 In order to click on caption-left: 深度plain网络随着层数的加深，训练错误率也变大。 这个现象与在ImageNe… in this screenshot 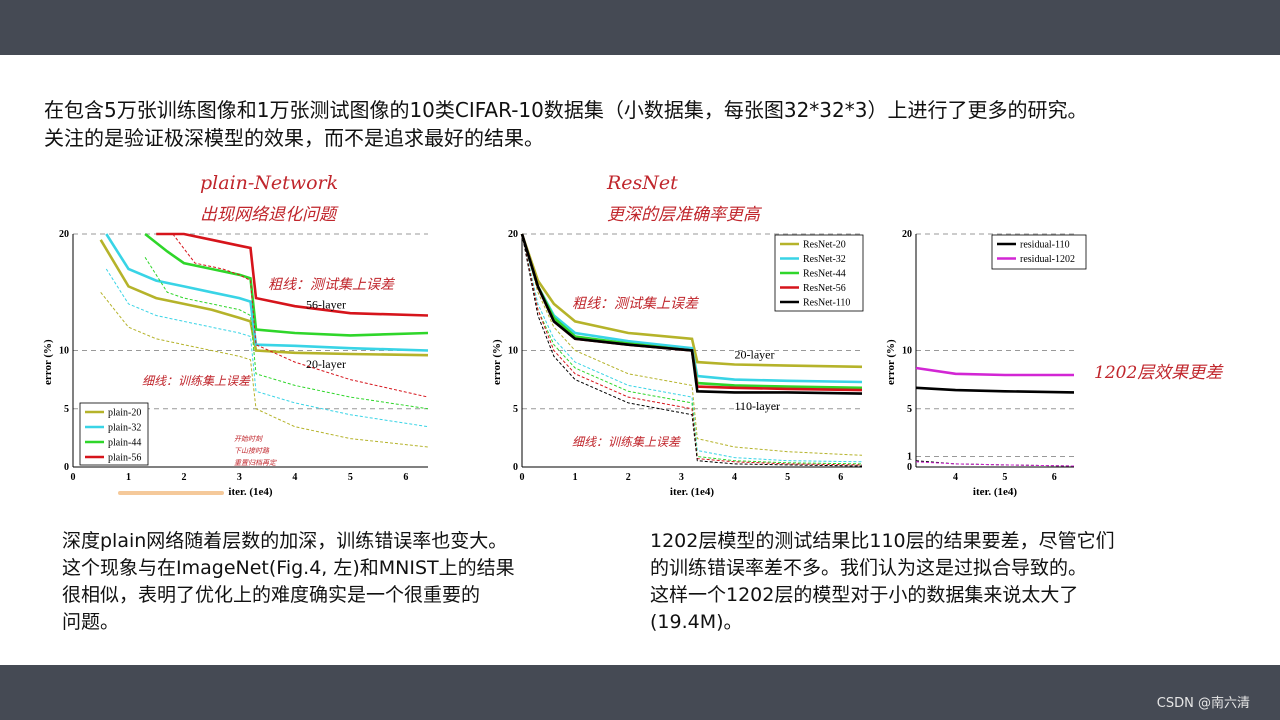, I will do `click(288, 582)`.